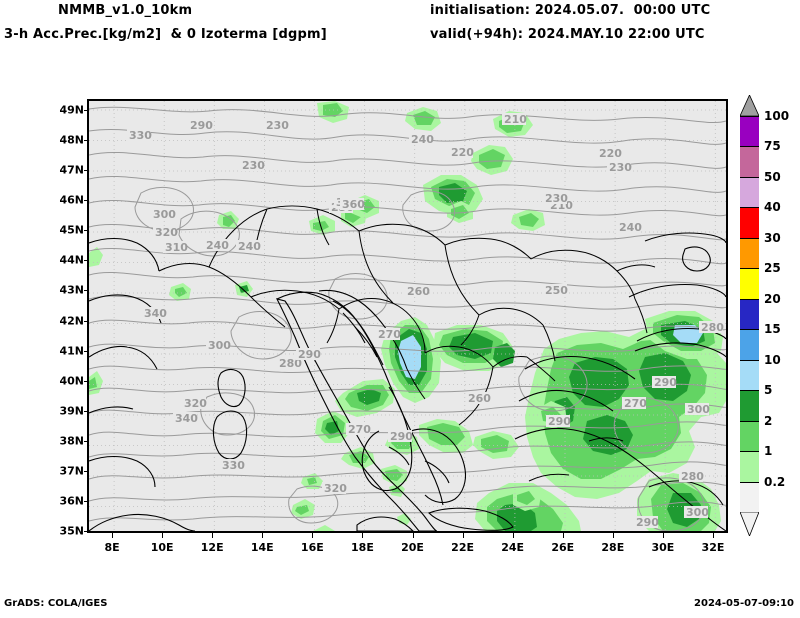  What do you see at coordinates (162, 547) in the screenshot?
I see `lon-tick-label: 10E` at bounding box center [162, 547].